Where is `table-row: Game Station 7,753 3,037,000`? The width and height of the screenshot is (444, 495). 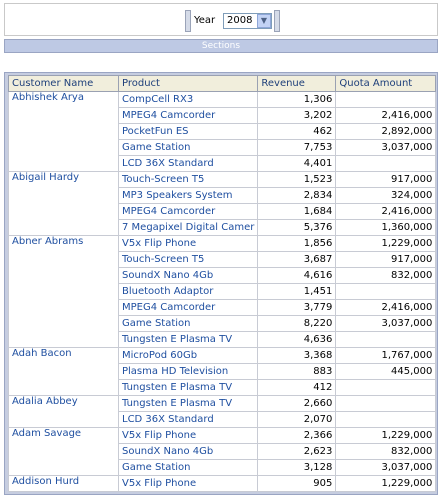
table-row: Game Station 7,753 3,037,000 is located at coordinates (223, 147).